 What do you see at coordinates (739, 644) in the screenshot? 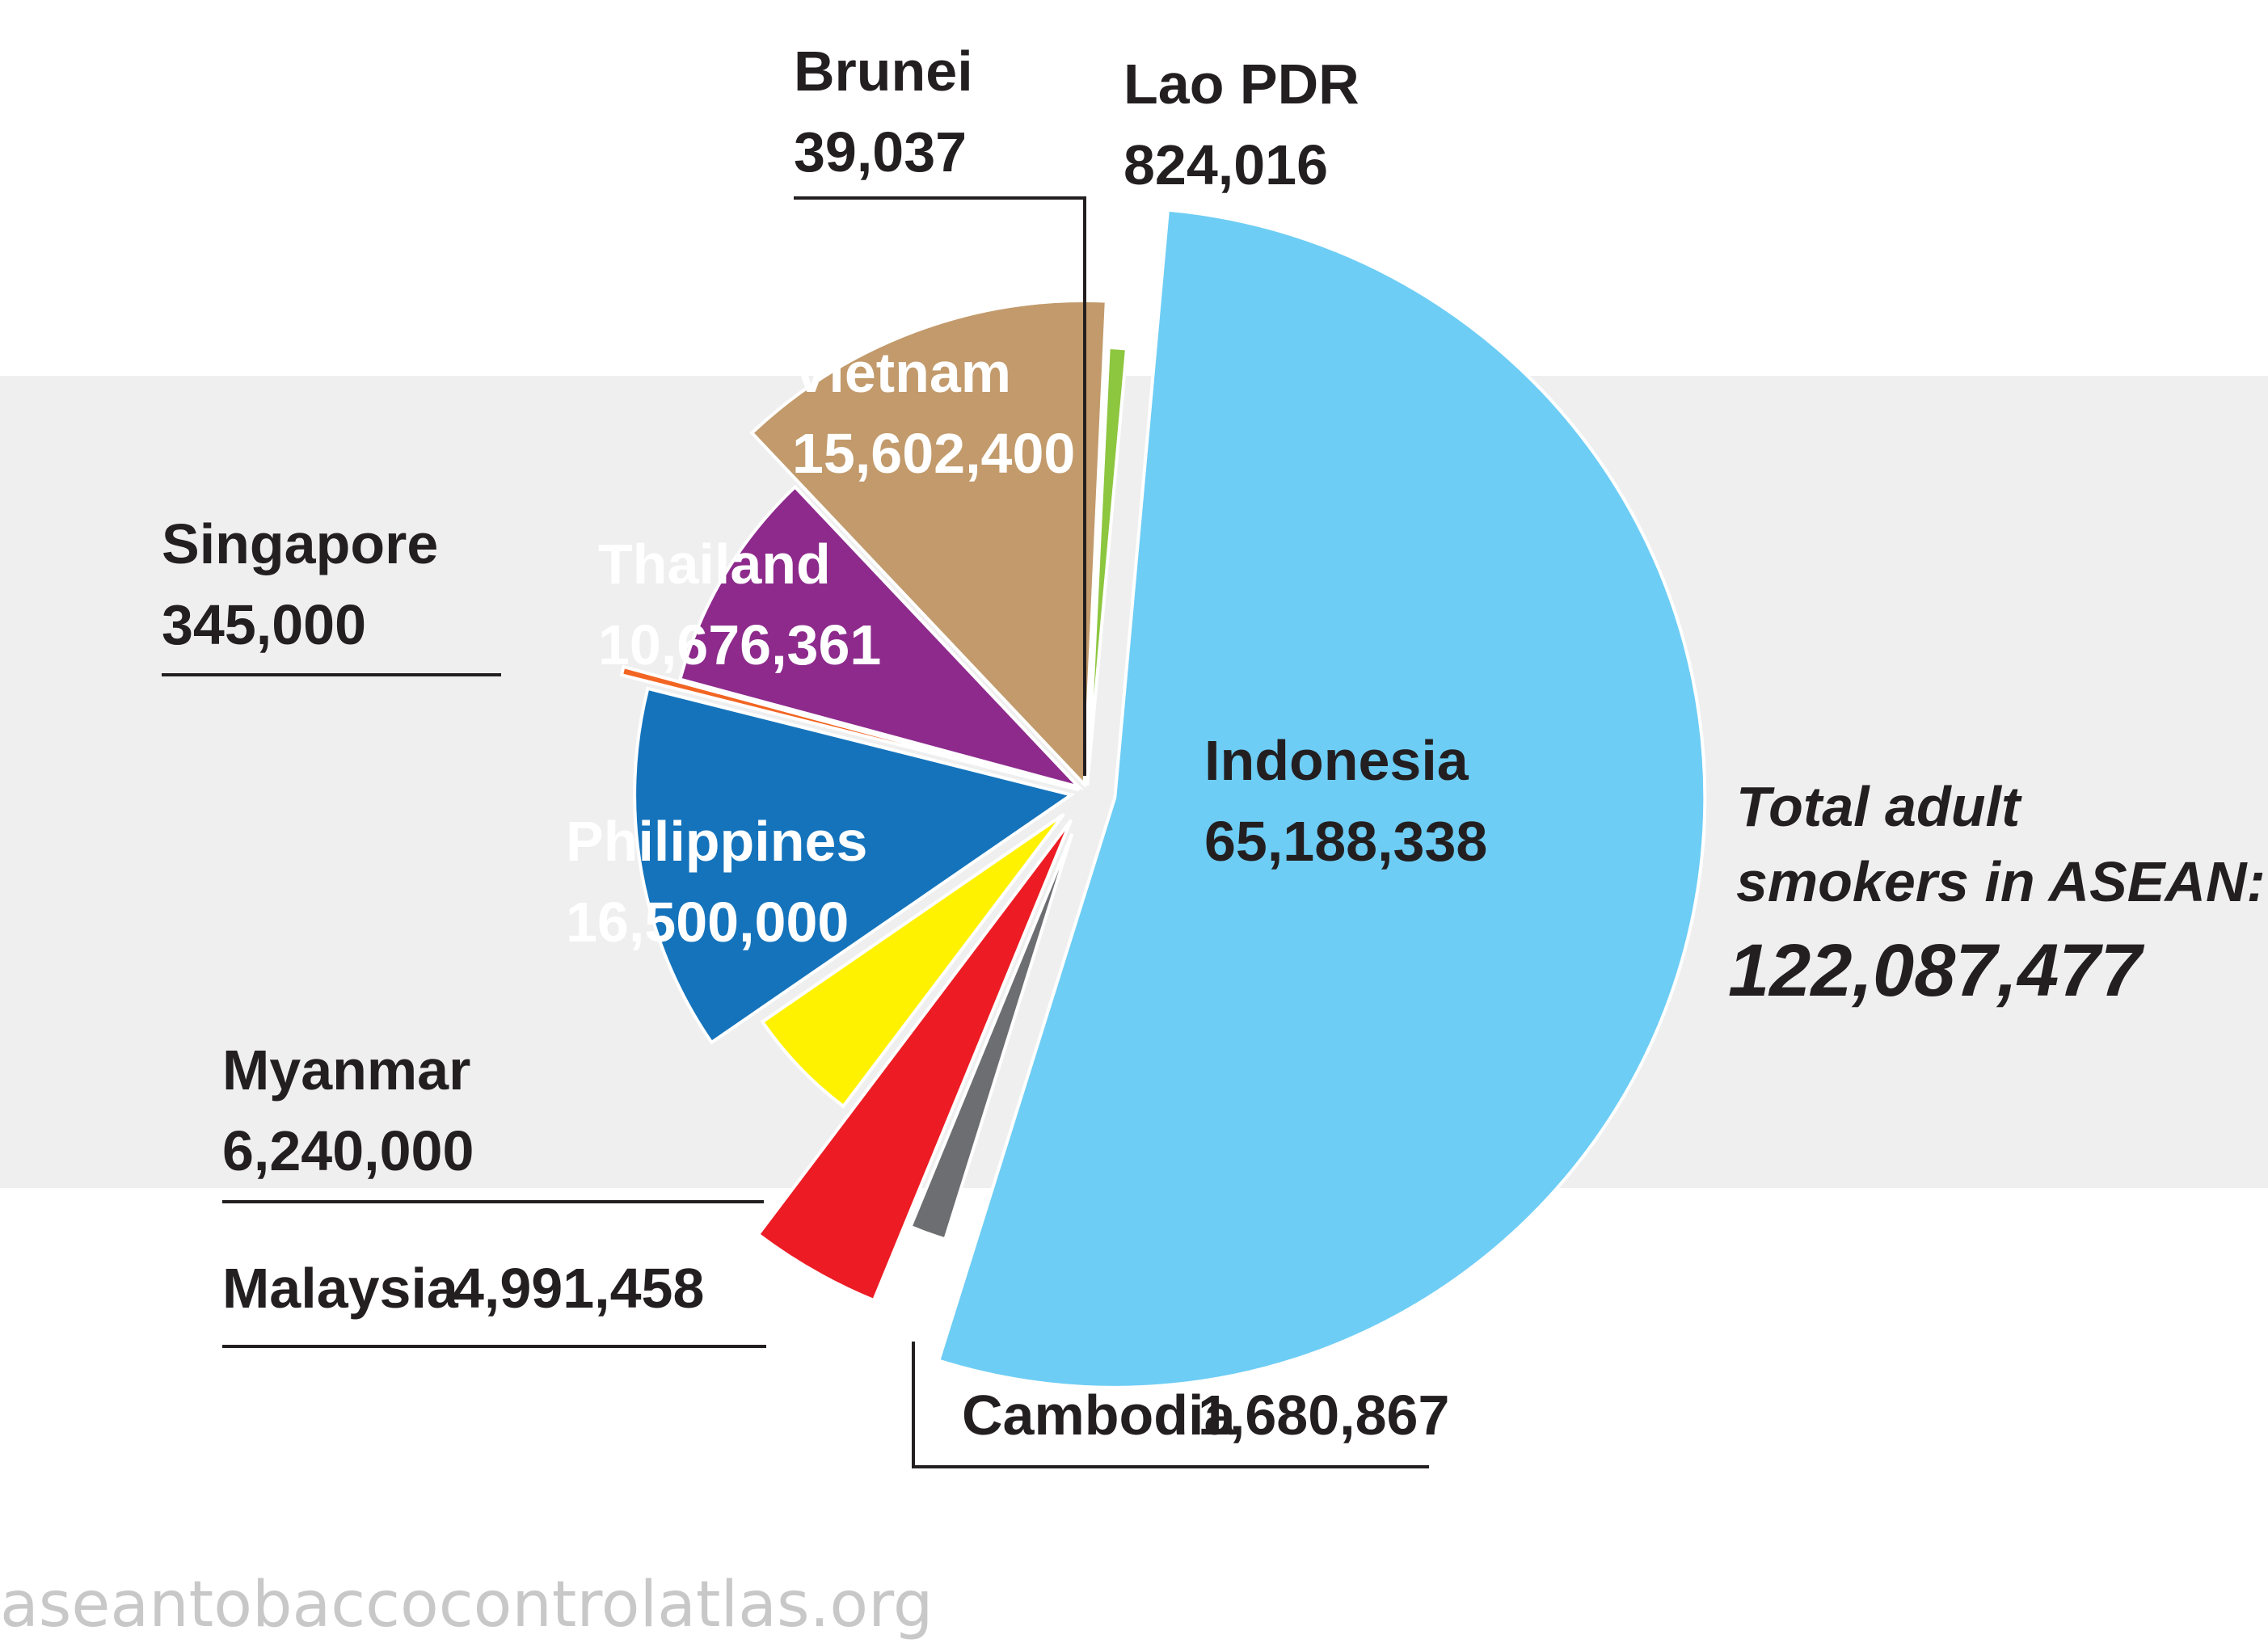
I see `label-thailand-value: 10,676,361` at bounding box center [739, 644].